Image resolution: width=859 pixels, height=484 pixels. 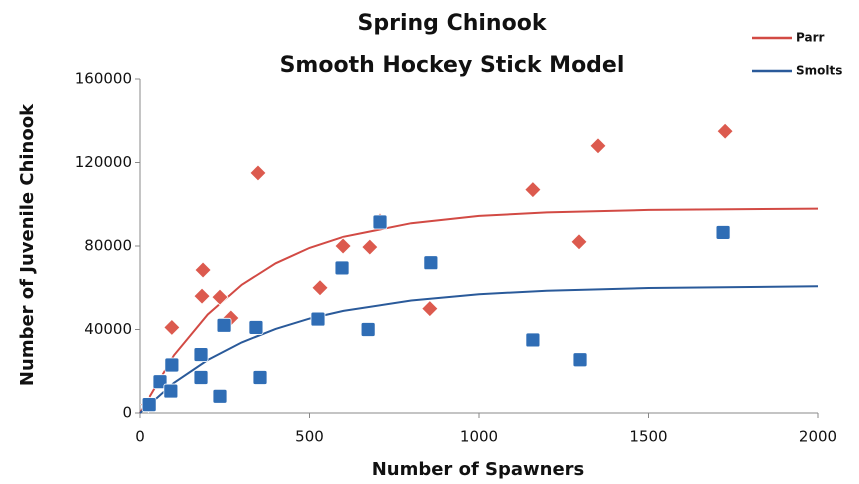 What do you see at coordinates (648, 437) in the screenshot?
I see `x-tick-label: 1500` at bounding box center [648, 437].